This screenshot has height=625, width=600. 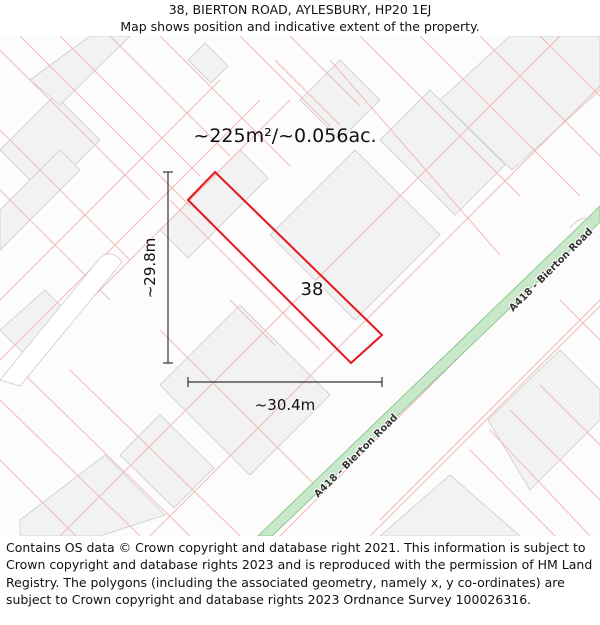 I want to click on height-dimension-label: ~29.8m, so click(x=150, y=268).